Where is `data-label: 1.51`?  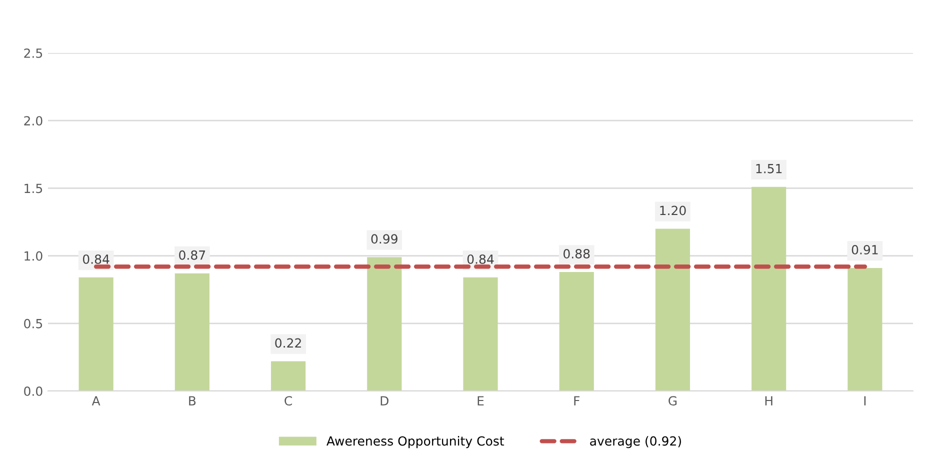
data-label: 1.51 is located at coordinates (769, 169).